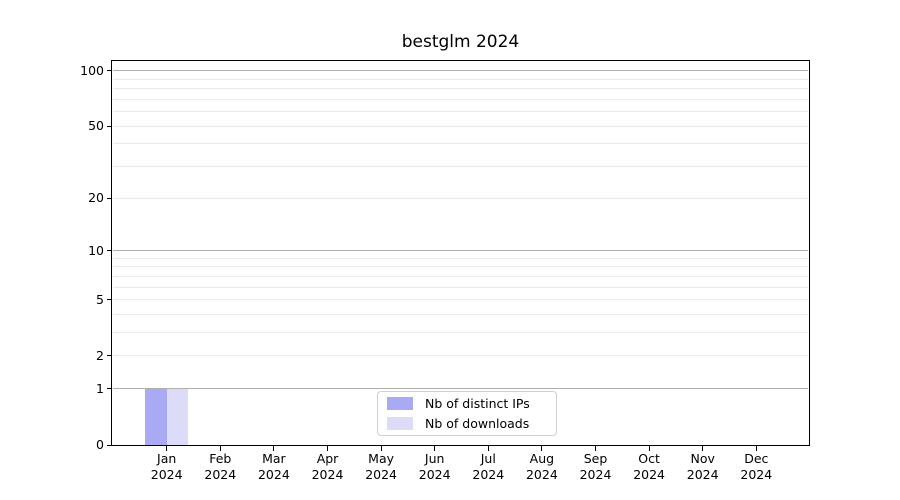  Describe the element at coordinates (649, 466) in the screenshot. I see `x-tick-label: Oct 2024` at that location.